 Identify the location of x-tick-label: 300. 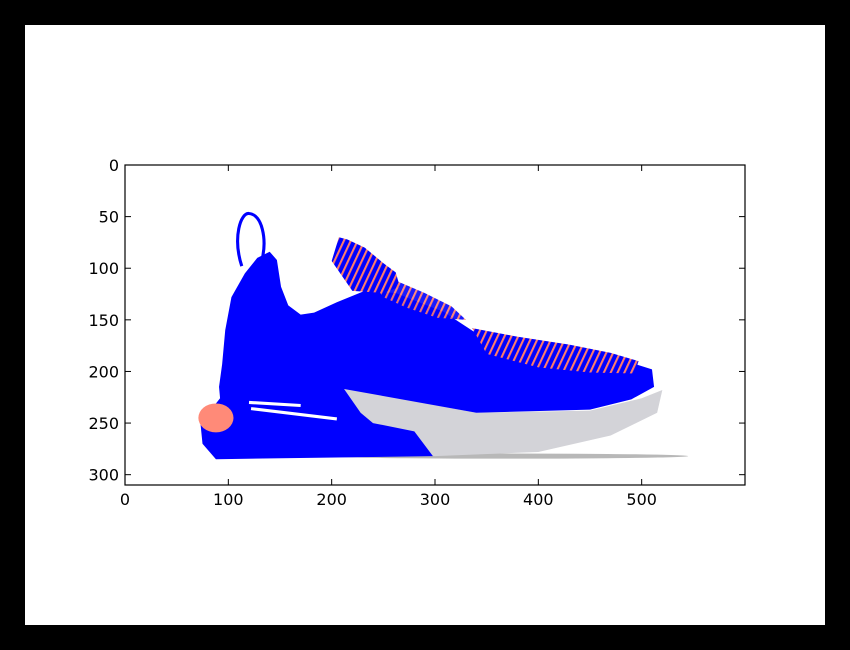
(435, 499).